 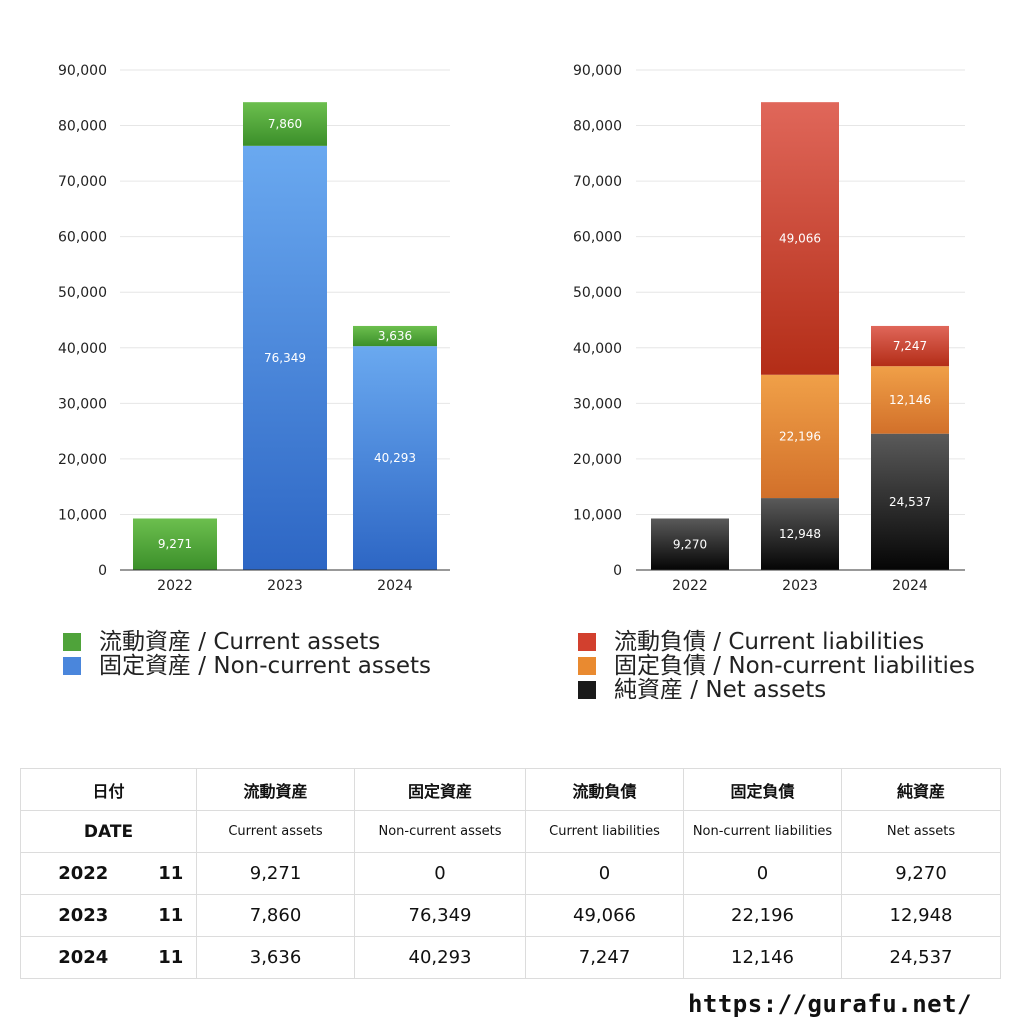 I want to click on legend-item-non-current-assets: 固定資産 / Non-current assets, so click(x=247, y=666).